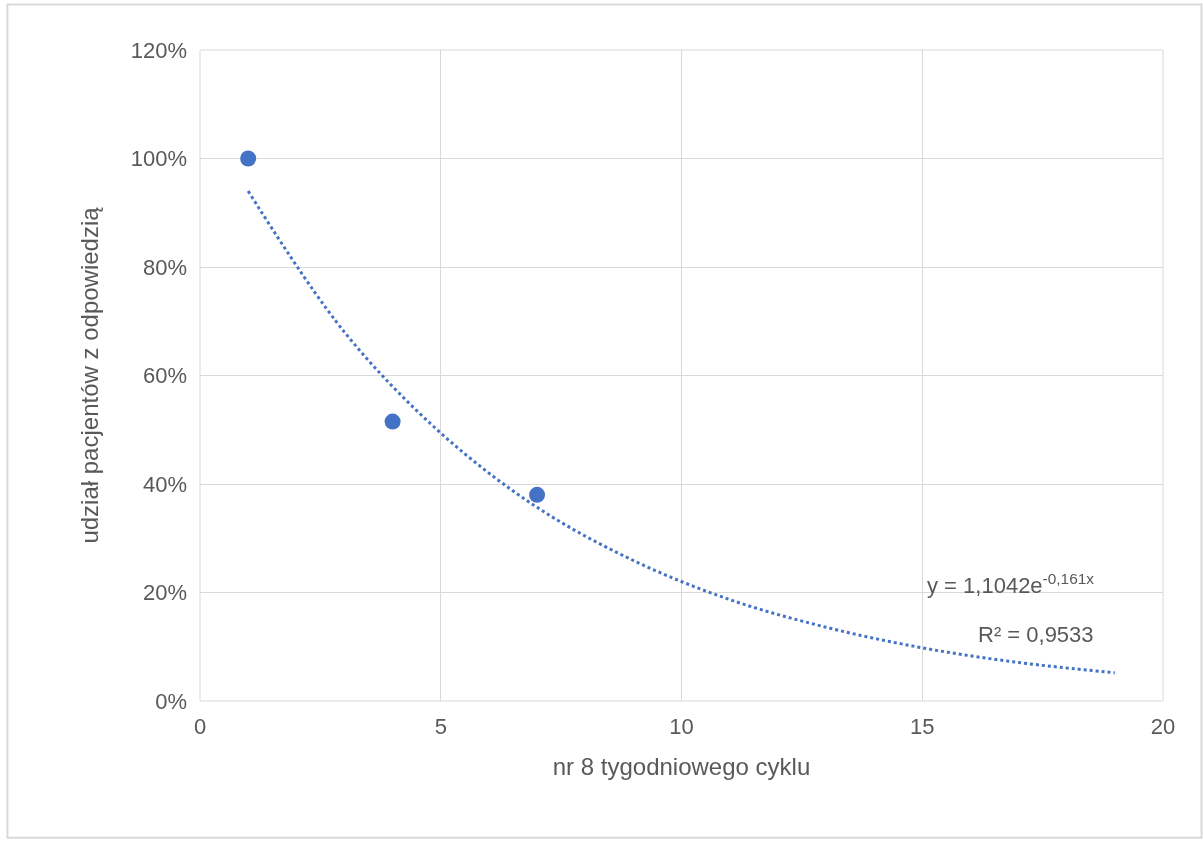  Describe the element at coordinates (89, 375) in the screenshot. I see `y-axis-title: udział pacjentów z odpowiedzią` at that location.